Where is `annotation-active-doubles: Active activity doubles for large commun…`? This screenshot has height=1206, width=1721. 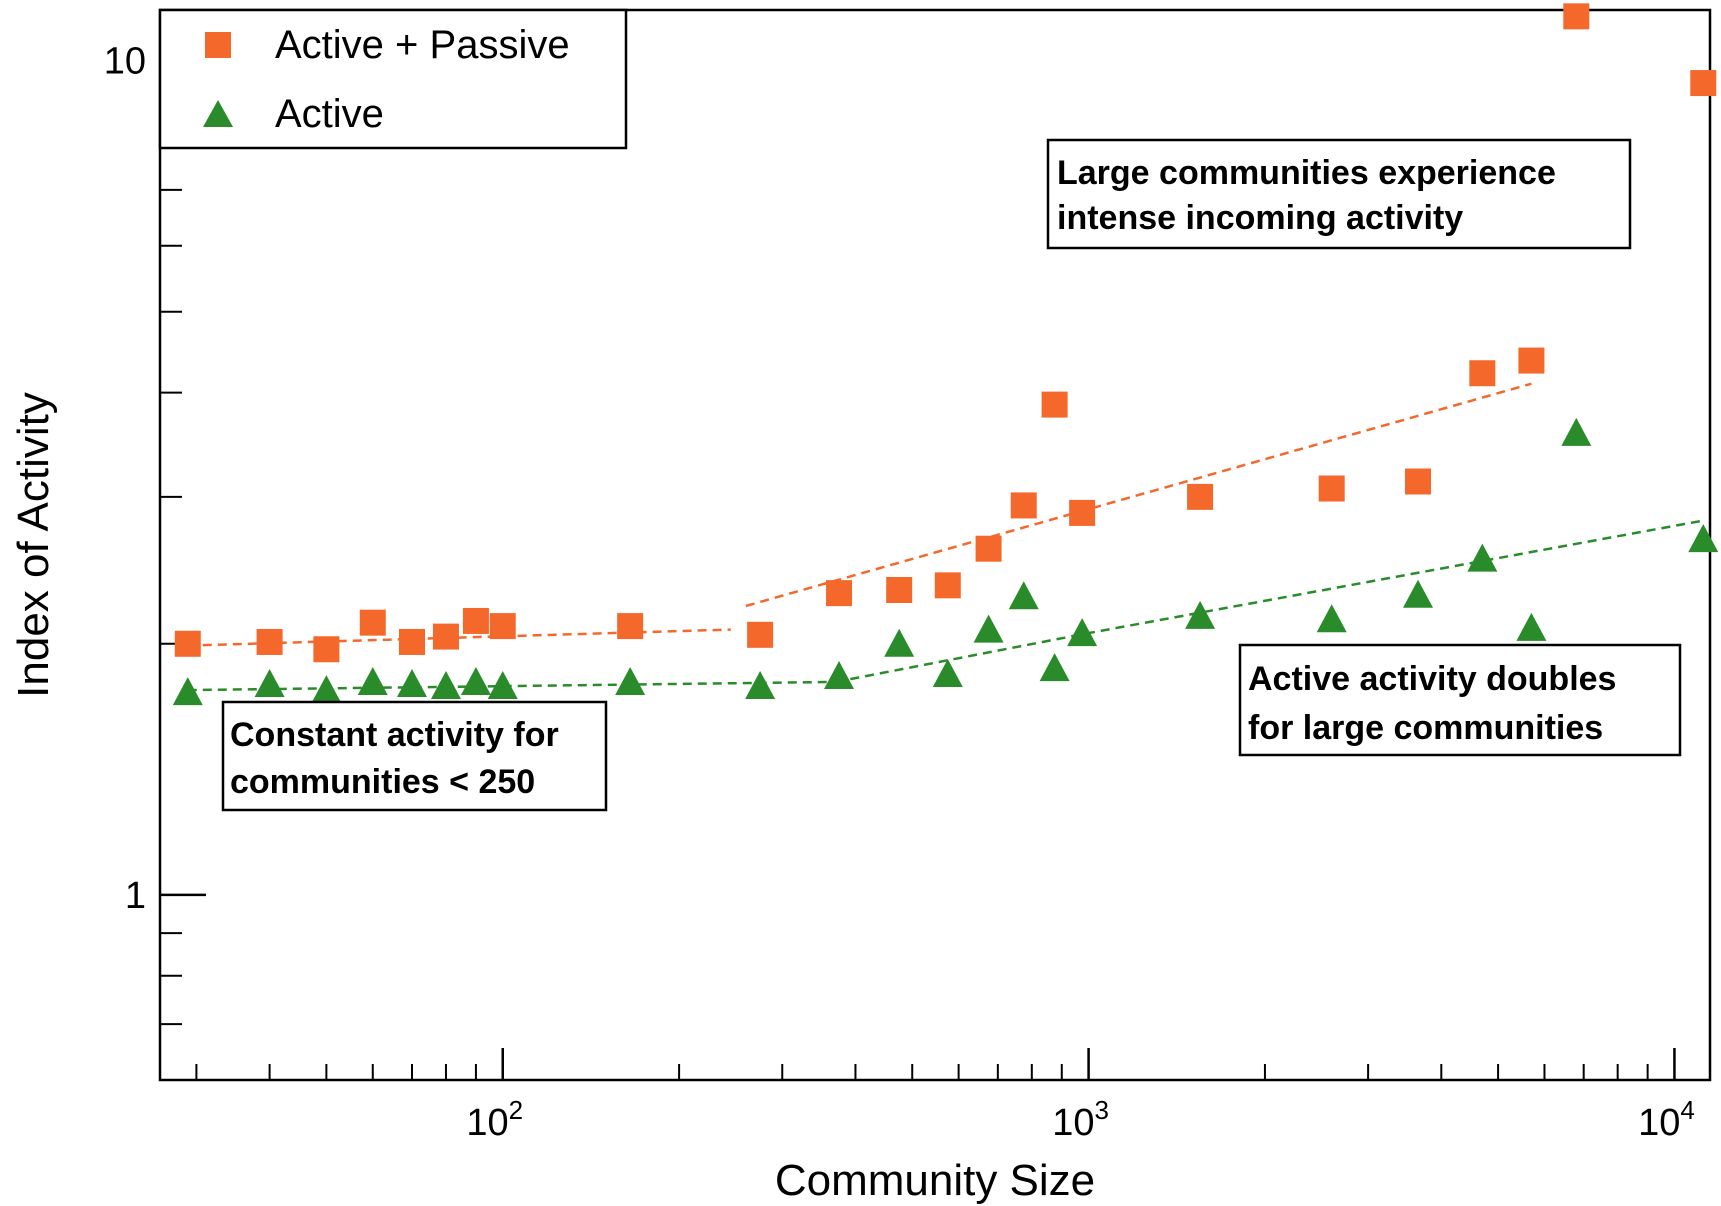 annotation-active-doubles: Active activity doubles for large commun… is located at coordinates (1460, 700).